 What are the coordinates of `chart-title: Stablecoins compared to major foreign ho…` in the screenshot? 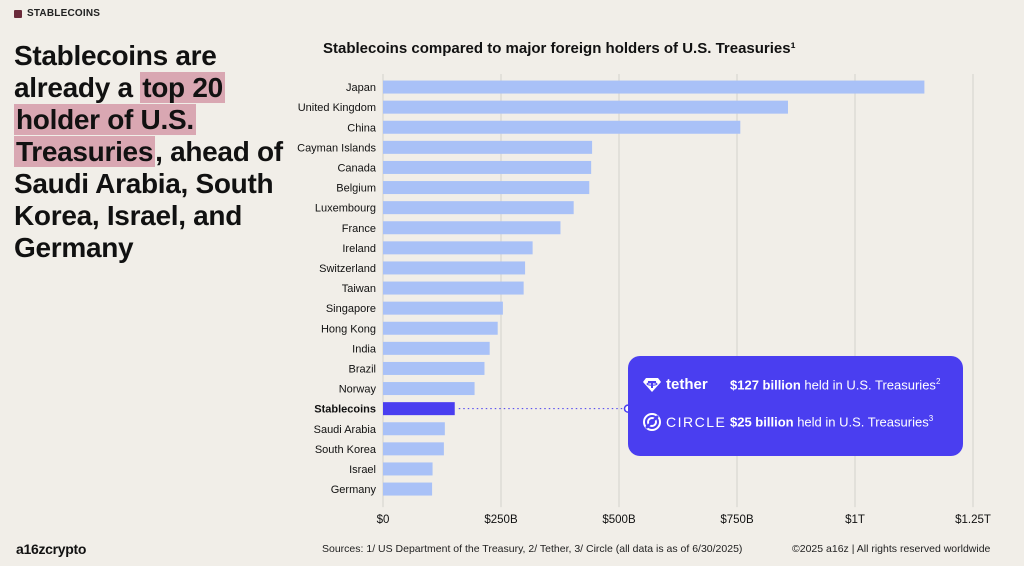 It's located at (559, 48).